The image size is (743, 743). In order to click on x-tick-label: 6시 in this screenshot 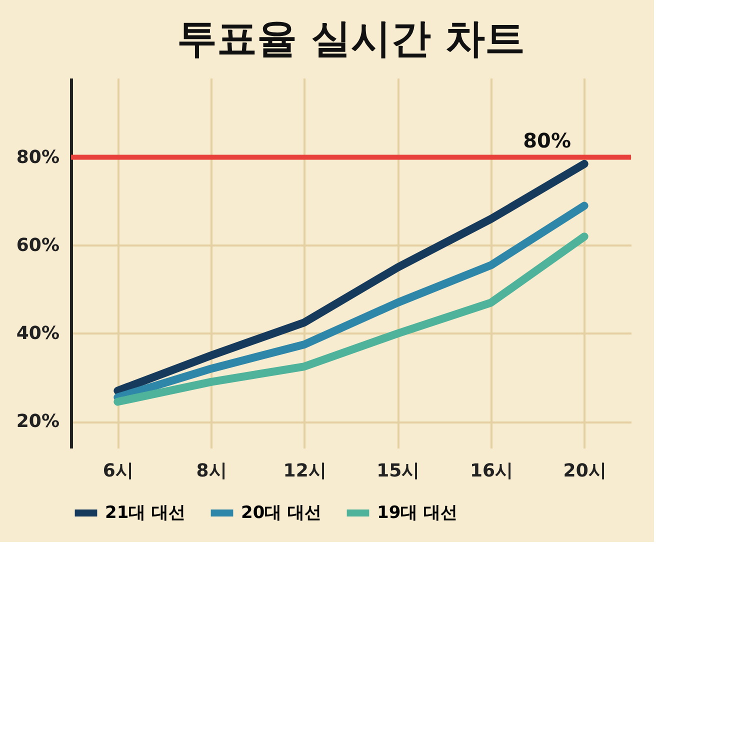, I will do `click(118, 471)`.